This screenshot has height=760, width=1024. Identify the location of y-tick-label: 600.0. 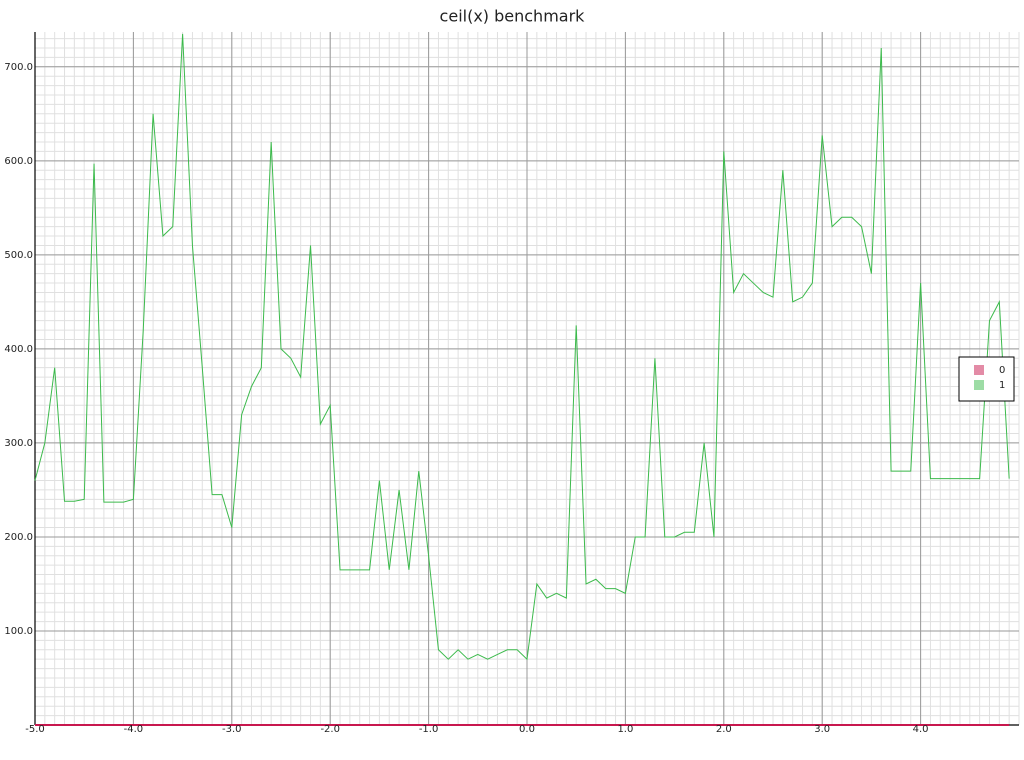
(18, 161).